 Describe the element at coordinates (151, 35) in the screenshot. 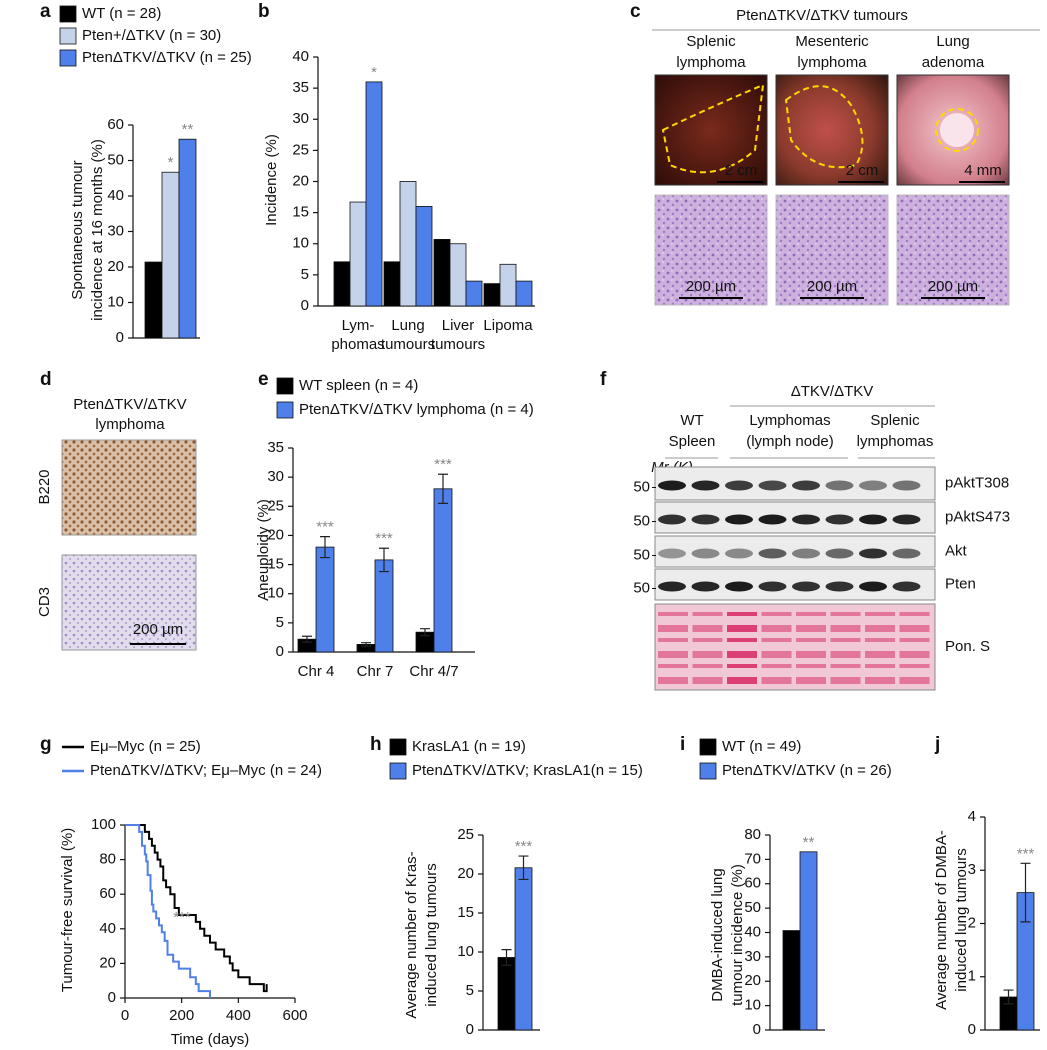

I see `legend-label: Pten+/ΔTKV (n = 30)` at that location.